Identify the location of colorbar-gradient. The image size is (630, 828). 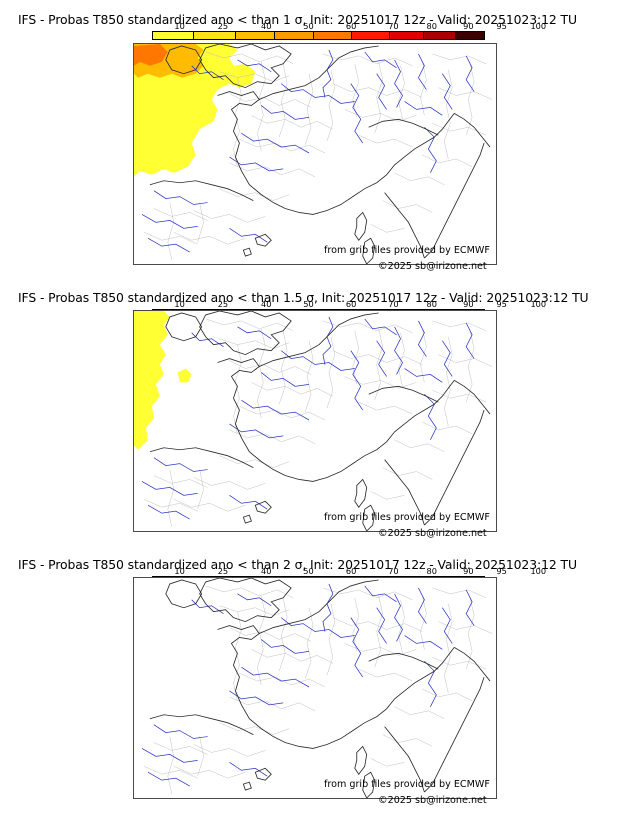
(318, 35).